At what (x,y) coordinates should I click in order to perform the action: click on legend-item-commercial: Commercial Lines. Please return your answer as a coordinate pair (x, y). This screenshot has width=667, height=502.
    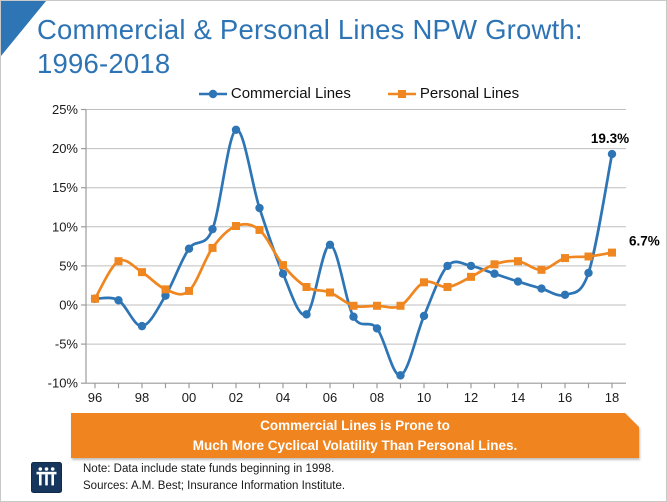
    Looking at the image, I should click on (274, 93).